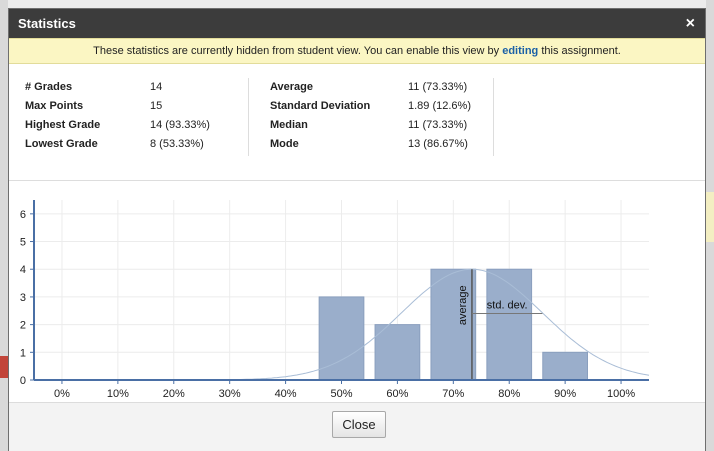 Image resolution: width=714 pixels, height=451 pixels. Describe the element at coordinates (118, 394) in the screenshot. I see `x-tick-label: 10%` at that location.